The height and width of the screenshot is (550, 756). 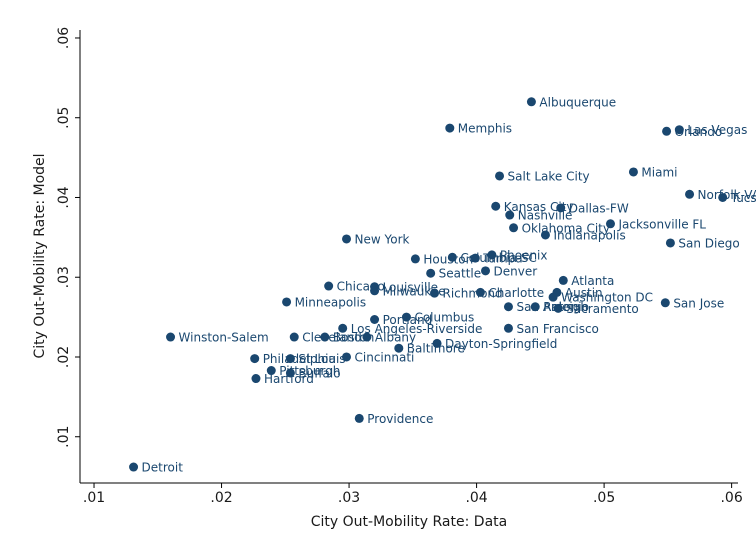 I want to click on point-label: Salt Lake City, so click(x=549, y=176).